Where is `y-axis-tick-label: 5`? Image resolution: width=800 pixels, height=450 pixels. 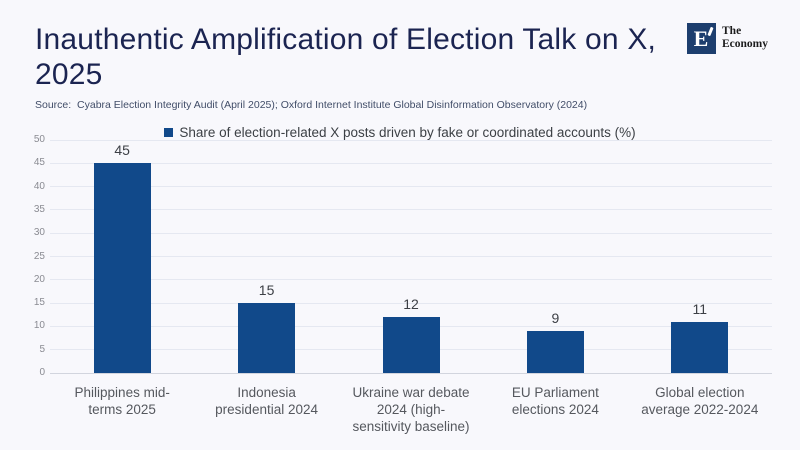
y-axis-tick-label: 5 is located at coordinates (42, 349).